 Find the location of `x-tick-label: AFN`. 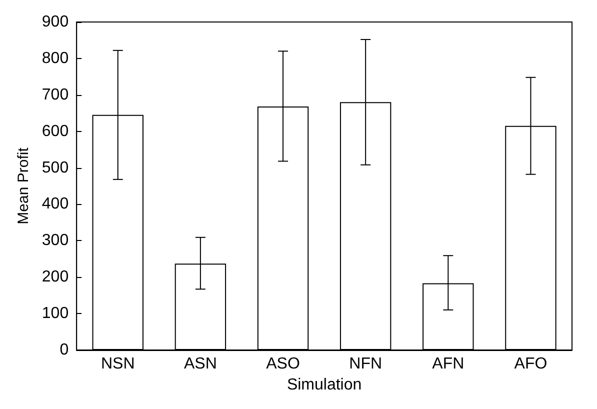

x-tick-label: AFN is located at coordinates (448, 364).